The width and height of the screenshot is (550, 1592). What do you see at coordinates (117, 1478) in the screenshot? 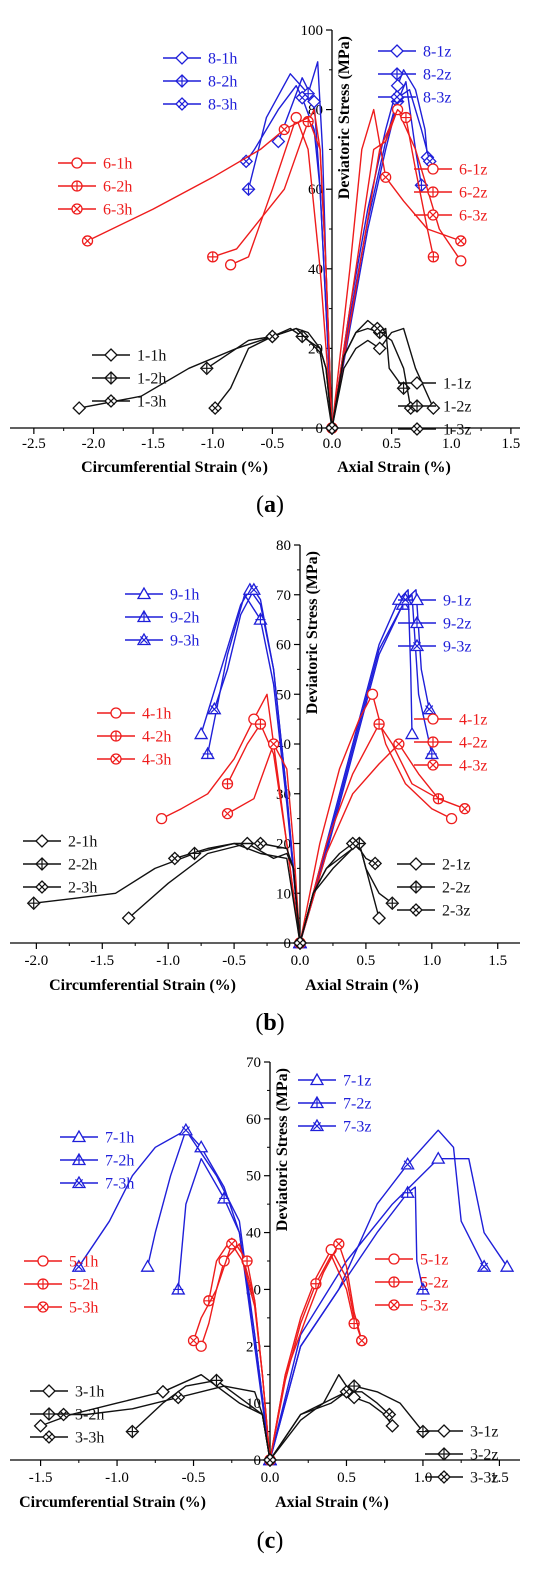
I see `x-tick-label: -1.0` at bounding box center [117, 1478].